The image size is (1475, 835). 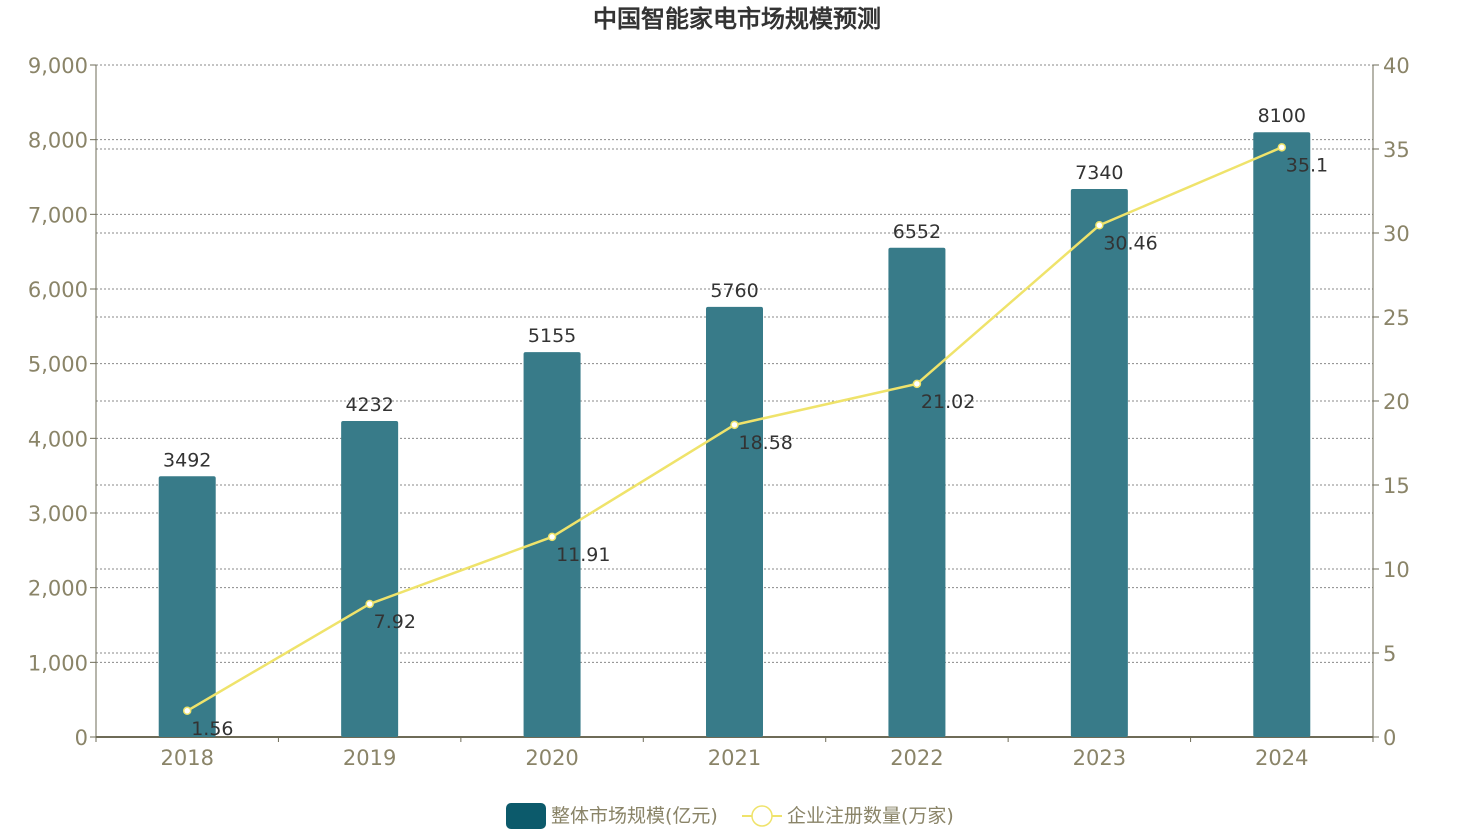 I want to click on y-left-tick-label: 2,000, so click(x=58, y=589).